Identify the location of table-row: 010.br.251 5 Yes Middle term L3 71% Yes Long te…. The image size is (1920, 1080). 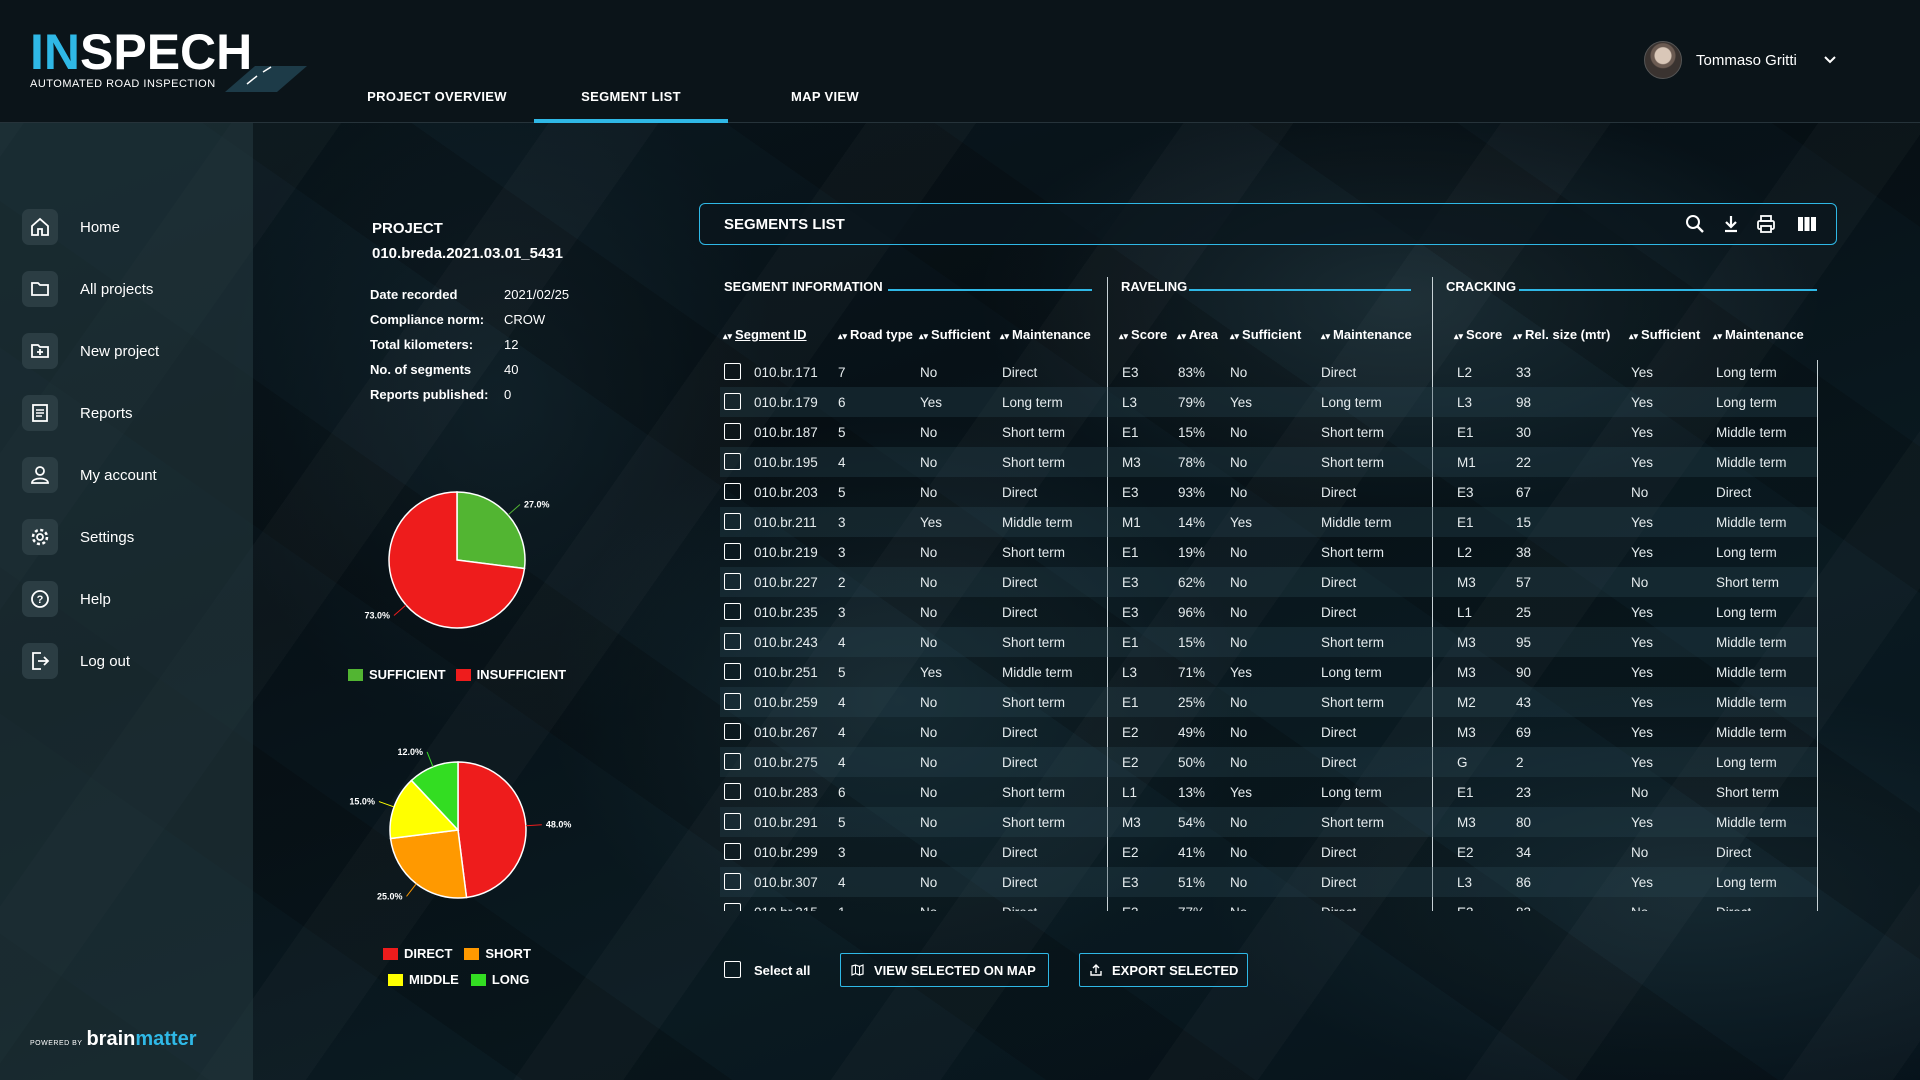
(1268, 672).